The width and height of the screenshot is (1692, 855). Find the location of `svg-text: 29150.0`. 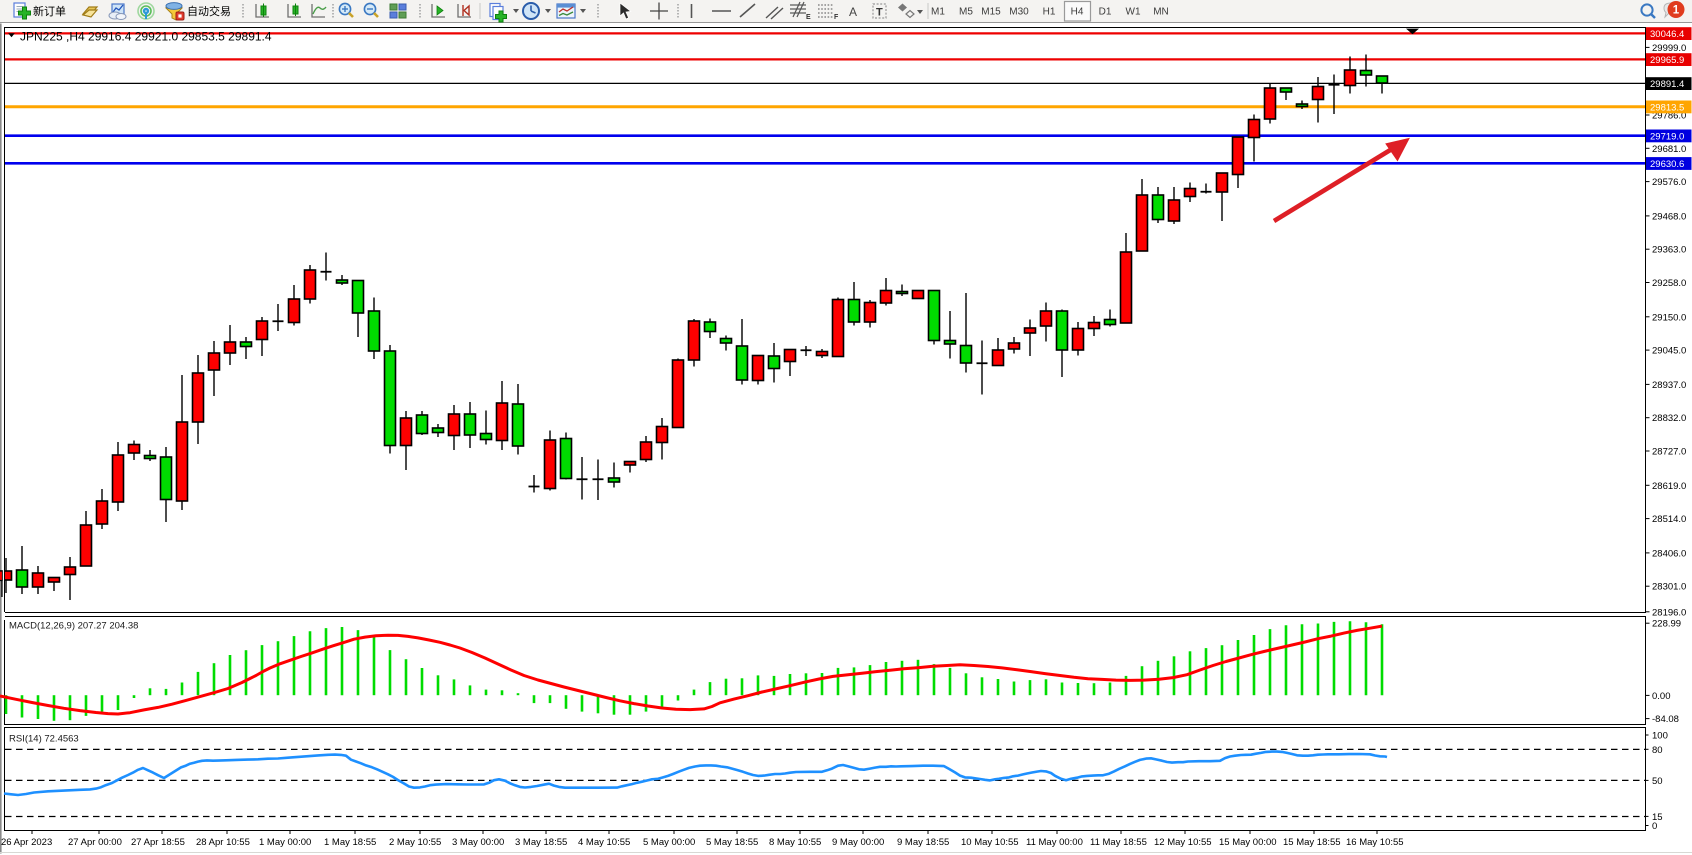

svg-text: 29150.0 is located at coordinates (1669, 317).